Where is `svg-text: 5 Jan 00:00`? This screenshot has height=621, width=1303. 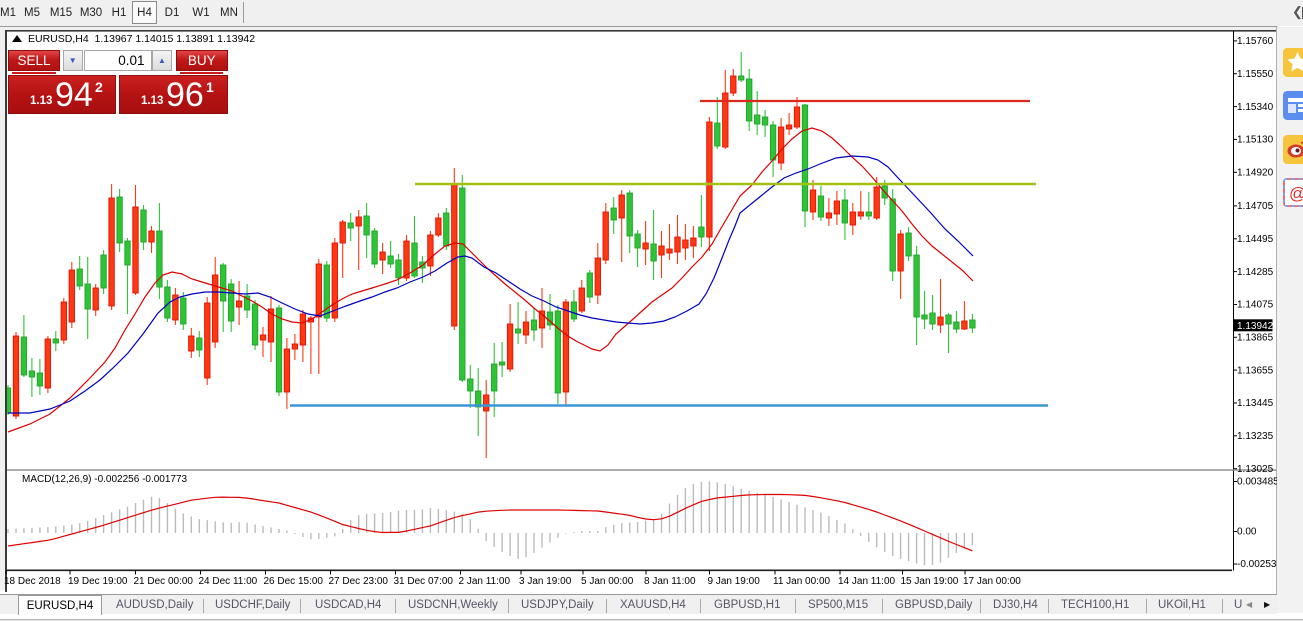
svg-text: 5 Jan 00:00 is located at coordinates (607, 581).